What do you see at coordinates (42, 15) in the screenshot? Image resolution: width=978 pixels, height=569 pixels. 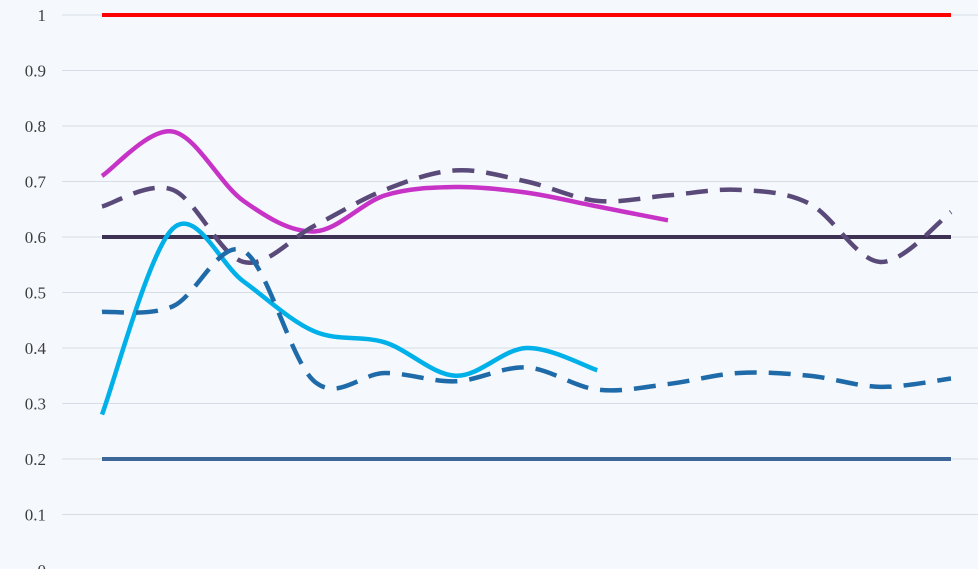 I see `y-tick-label: 1` at bounding box center [42, 15].